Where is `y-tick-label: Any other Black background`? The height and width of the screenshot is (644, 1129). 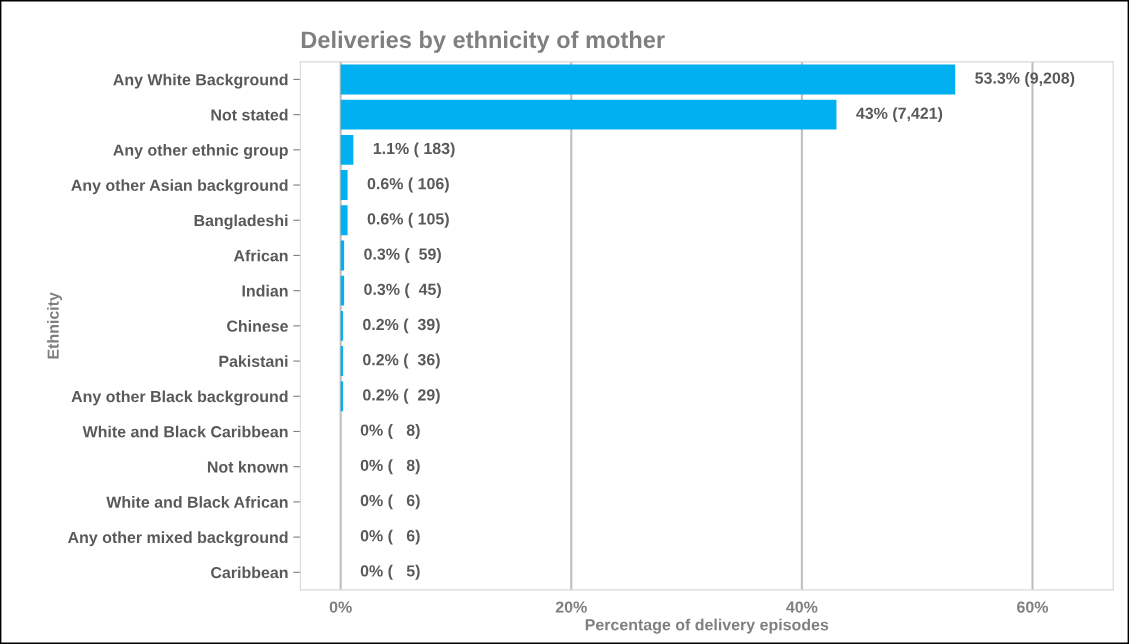
y-tick-label: Any other Black background is located at coordinates (179, 398).